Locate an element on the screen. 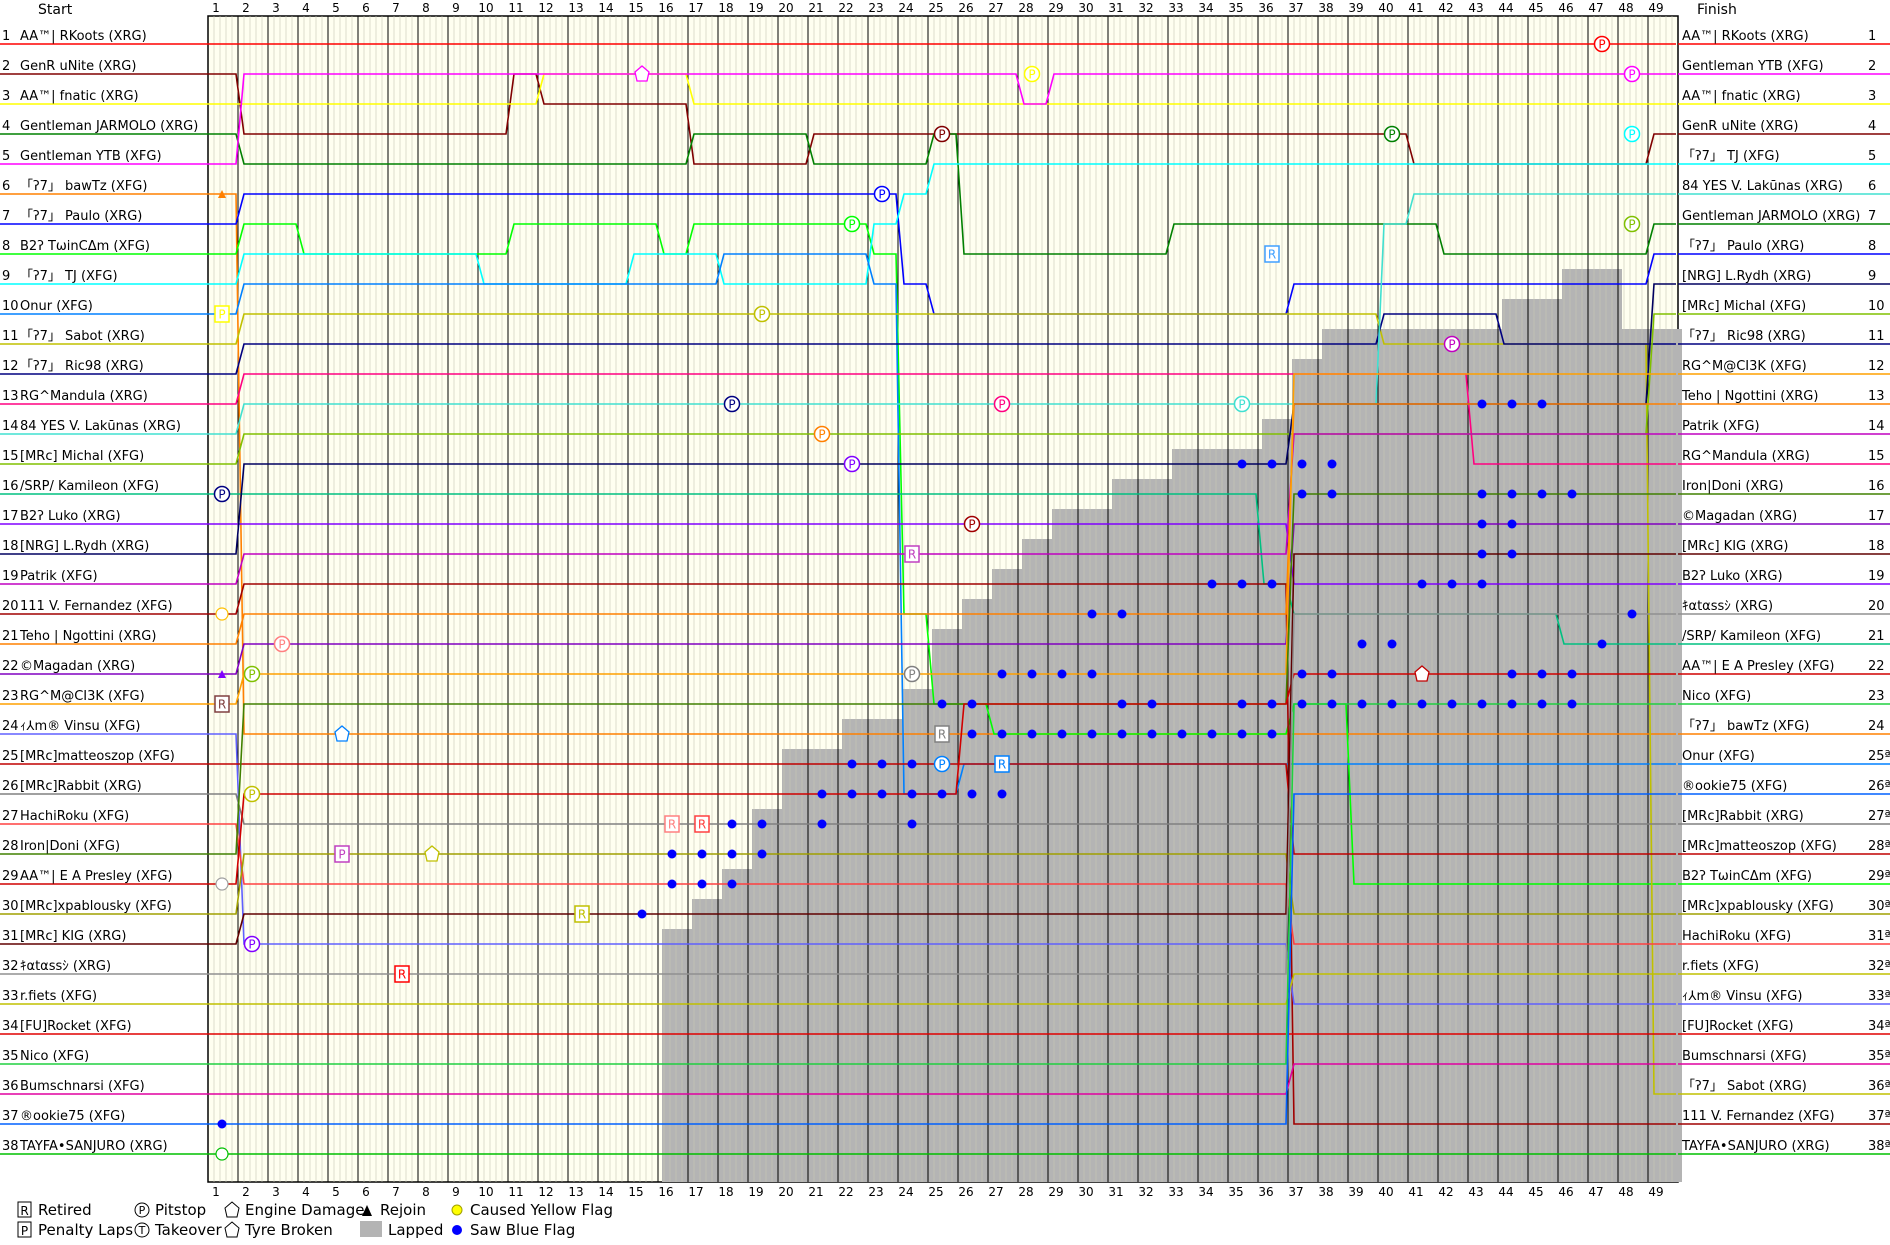 The image size is (1890, 1245). finish-position-number: 23 is located at coordinates (1876, 696).